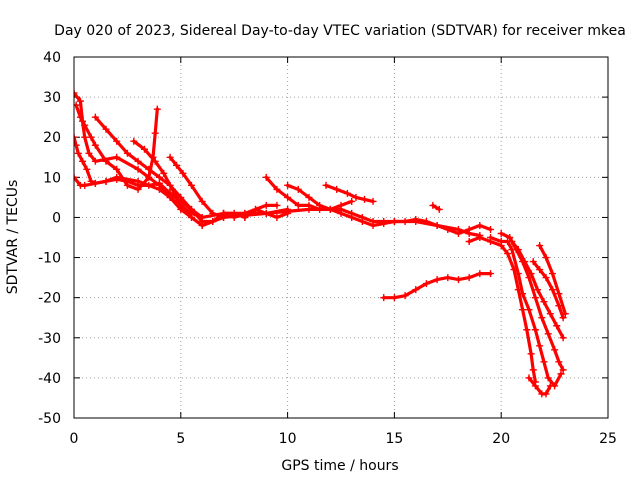 Image resolution: width=640 pixels, height=480 pixels. Describe the element at coordinates (288, 439) in the screenshot. I see `x-tick-label: 10` at that location.